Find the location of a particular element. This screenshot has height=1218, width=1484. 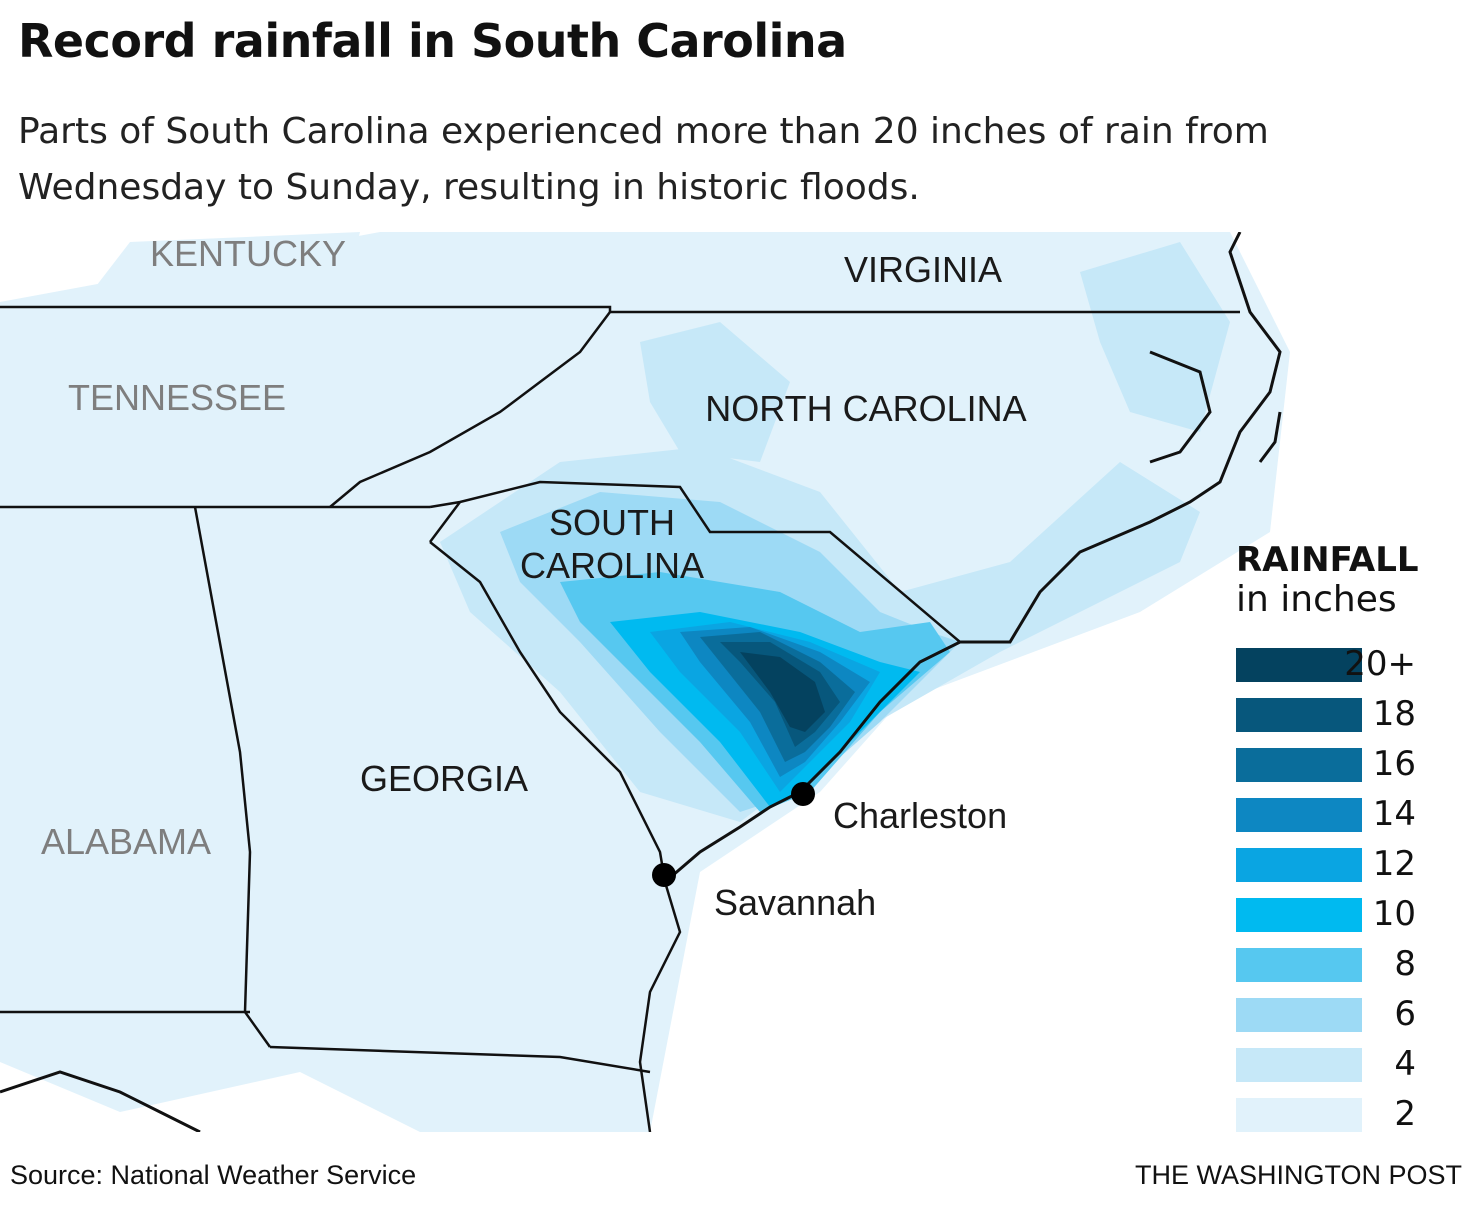

legend-item-16: 16 is located at coordinates (1336, 771).